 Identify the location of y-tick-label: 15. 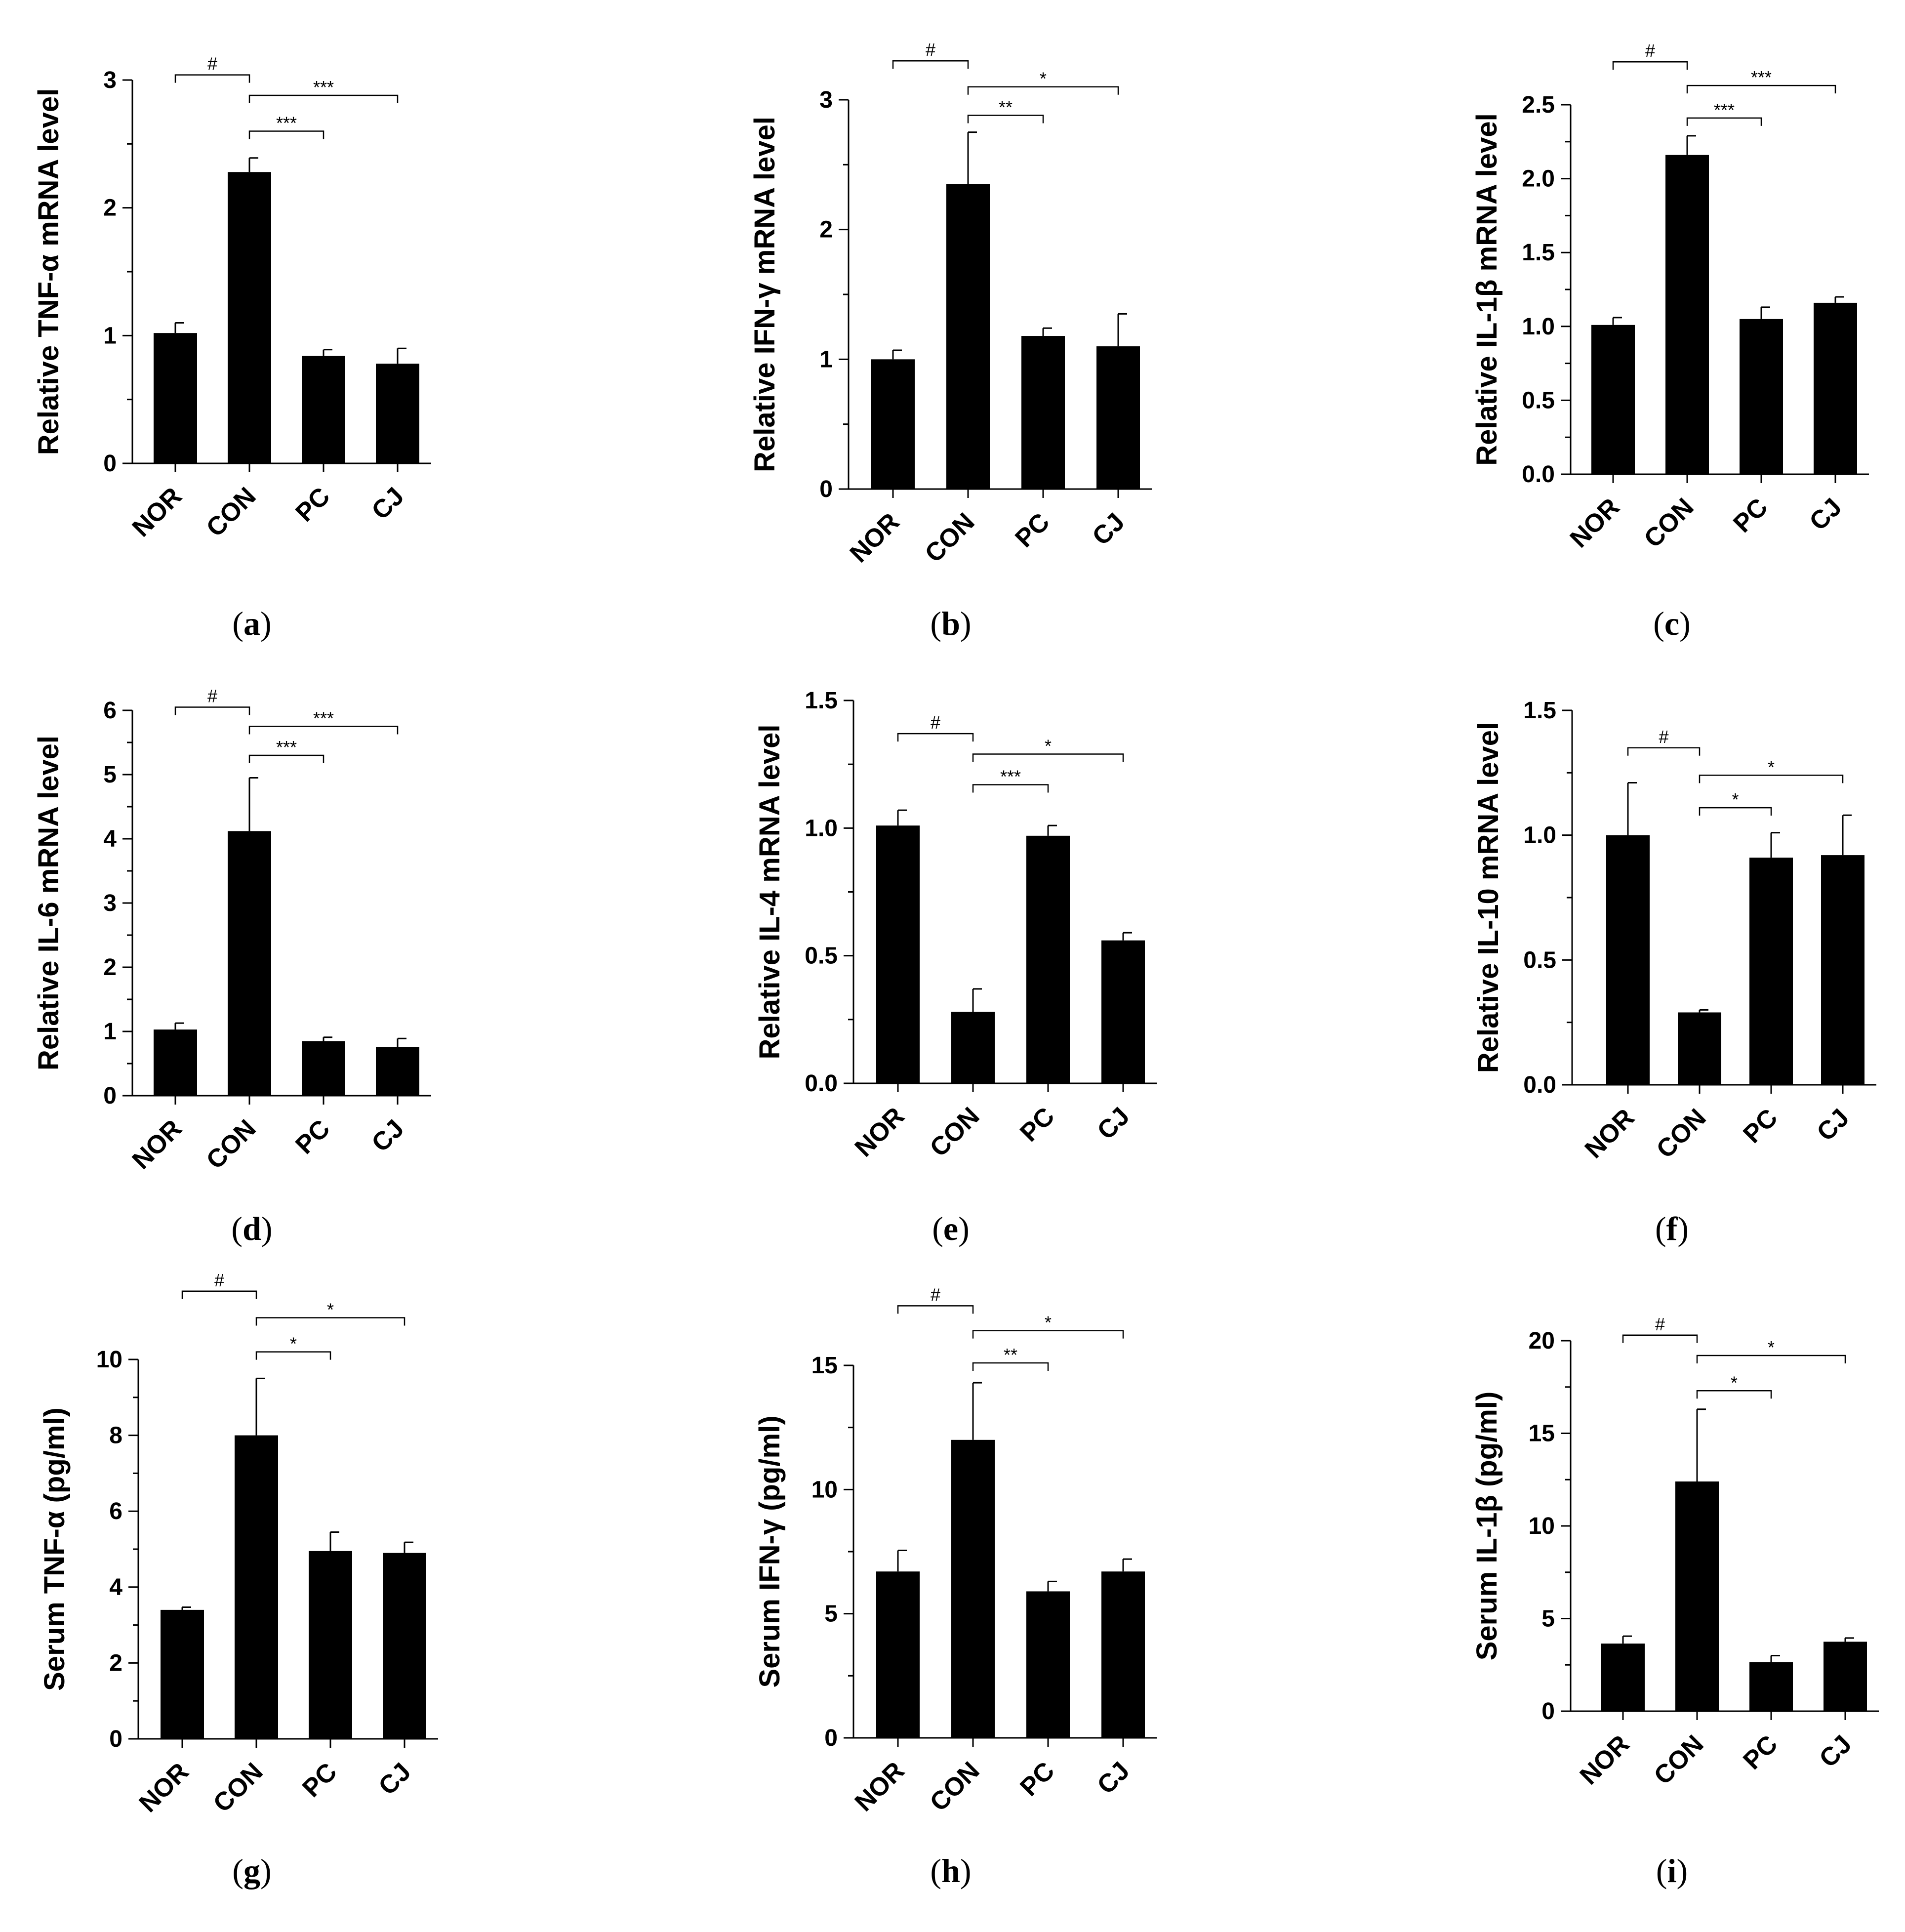
(824, 1366).